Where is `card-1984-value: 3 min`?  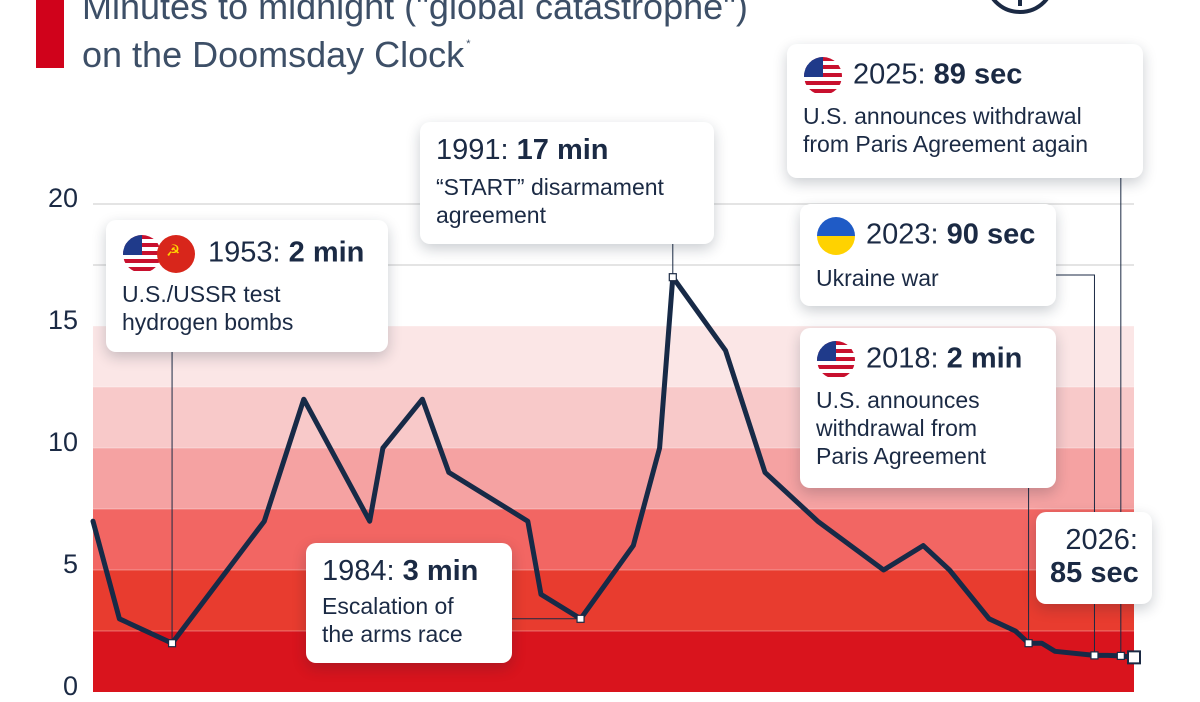 card-1984-value: 3 min is located at coordinates (440, 571).